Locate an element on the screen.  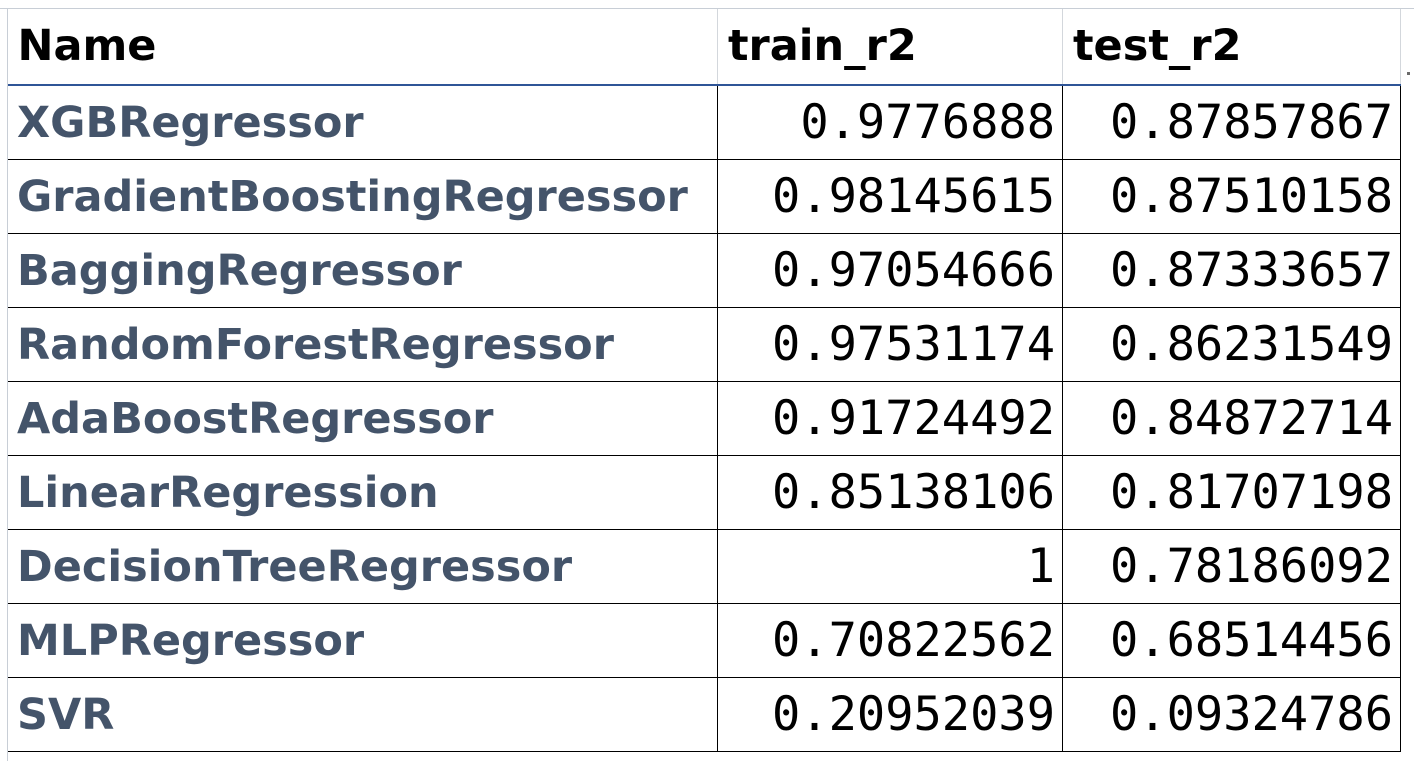
table-row: BaggingRegressor 0.97054666 0.87333657 is located at coordinates (704, 270).